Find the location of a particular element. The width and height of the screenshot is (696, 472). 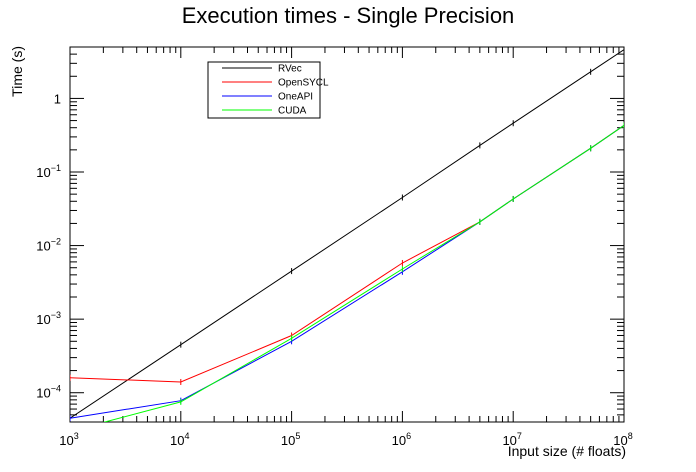

y-tick-label: 10⁻⁴ is located at coordinates (48, 392).